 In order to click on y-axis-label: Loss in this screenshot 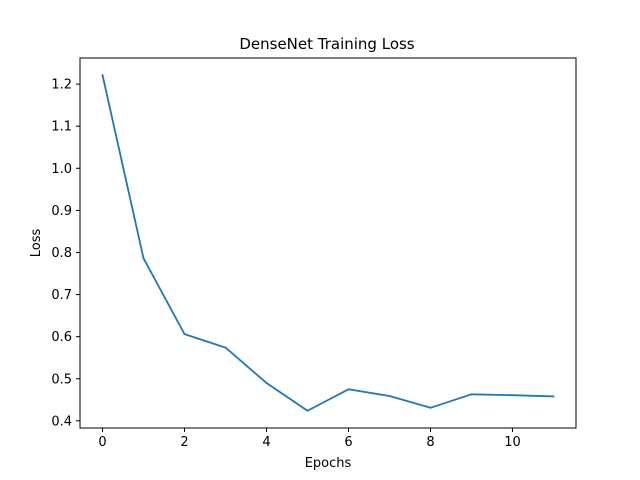, I will do `click(36, 243)`.